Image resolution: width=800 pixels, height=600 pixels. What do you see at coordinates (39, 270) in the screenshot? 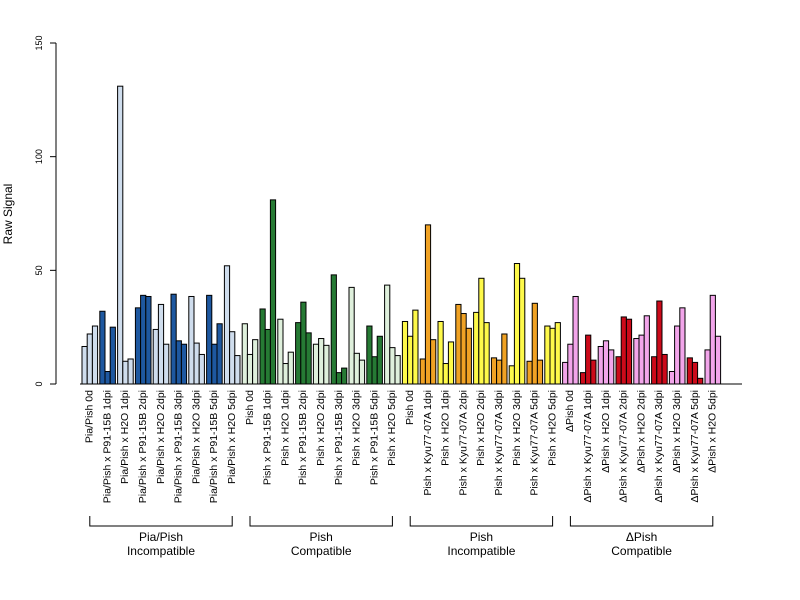
I see `y-tick-label: 50` at bounding box center [39, 270].